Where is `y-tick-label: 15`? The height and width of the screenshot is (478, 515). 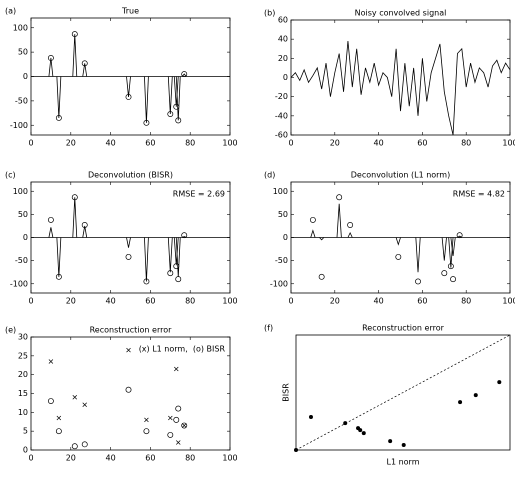 y-tick-label: 15 is located at coordinates (23, 393).